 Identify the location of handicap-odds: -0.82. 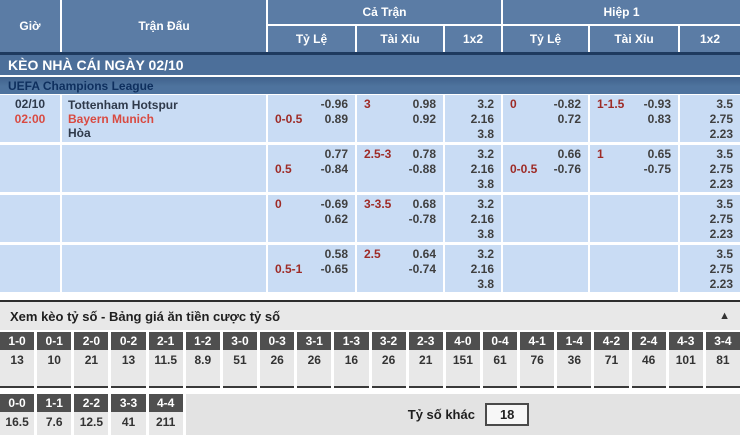
(567, 104).